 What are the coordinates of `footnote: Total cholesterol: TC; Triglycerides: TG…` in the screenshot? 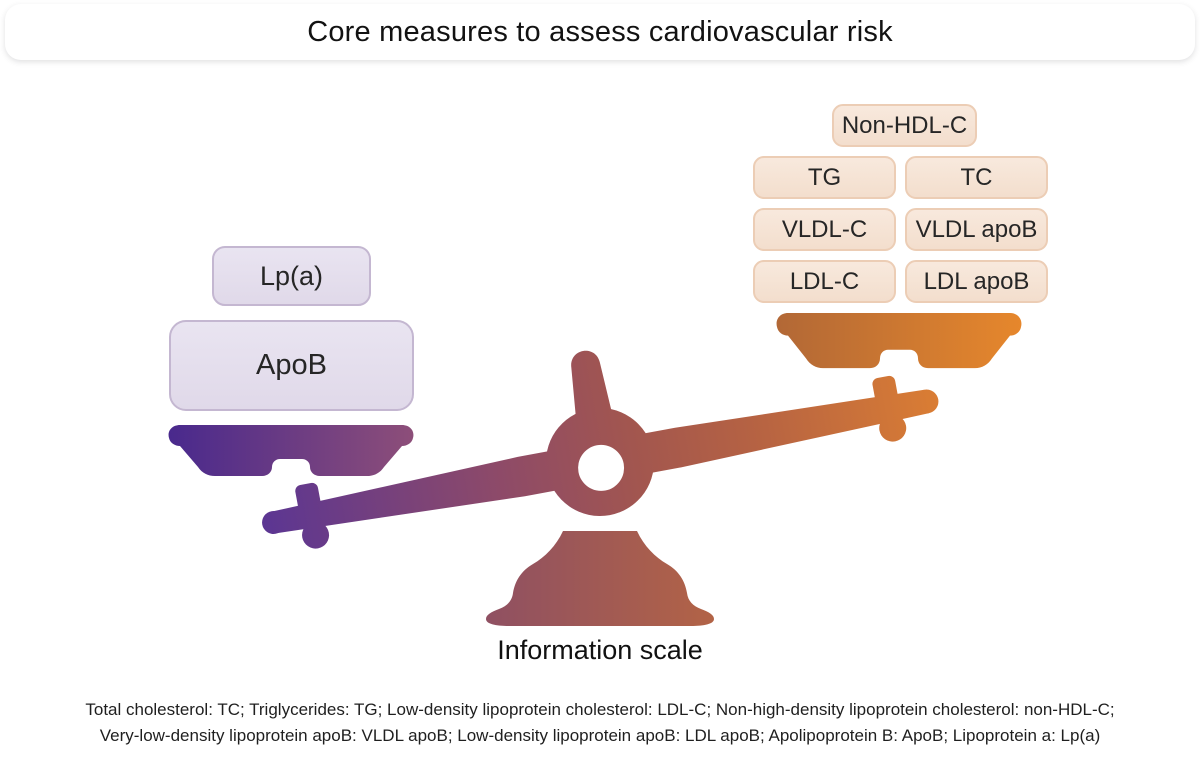 It's located at (600, 723).